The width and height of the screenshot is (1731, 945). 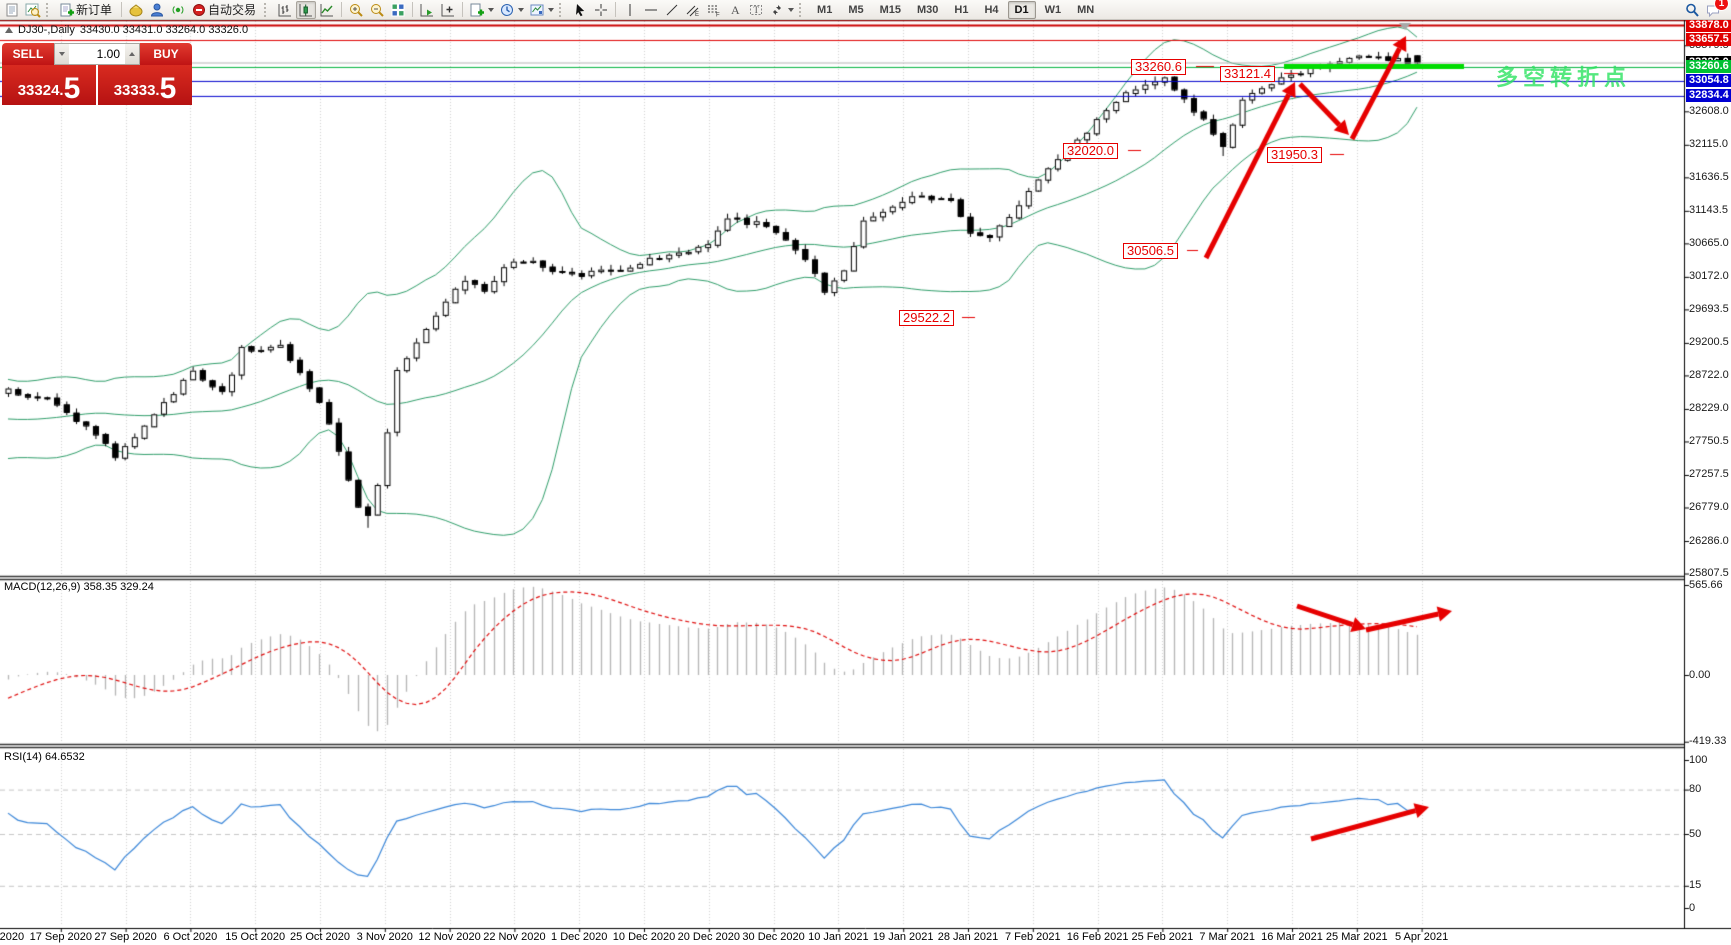 I want to click on sell-button: SELL, so click(x=28, y=54).